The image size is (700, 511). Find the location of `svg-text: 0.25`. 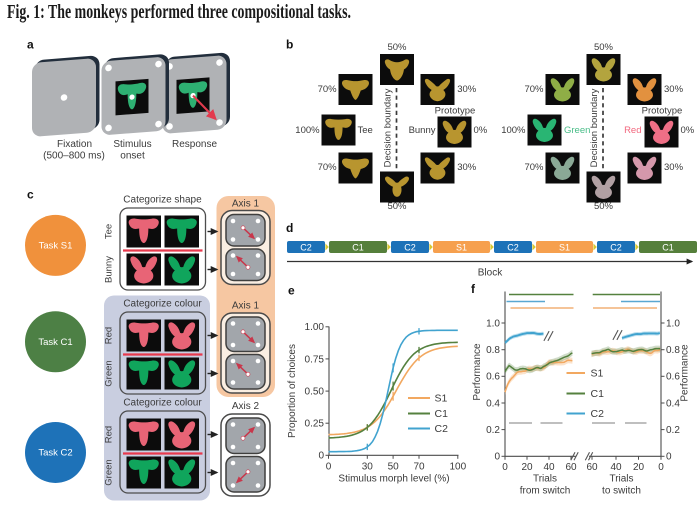

svg-text: 0.25 is located at coordinates (315, 424).